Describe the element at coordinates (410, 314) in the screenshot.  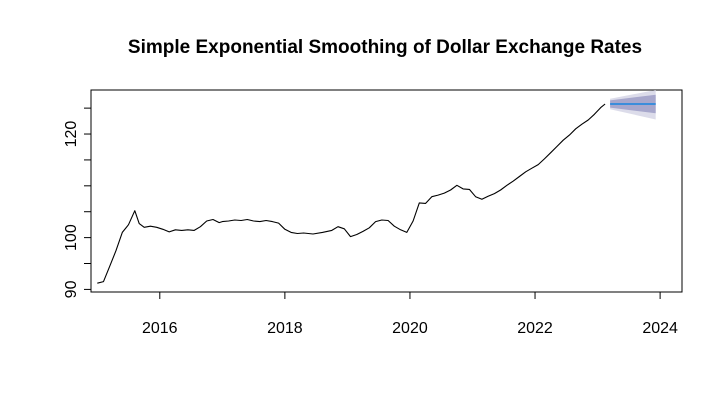
I see `x-axis: 2016 2018 2020 2022 2024` at that location.